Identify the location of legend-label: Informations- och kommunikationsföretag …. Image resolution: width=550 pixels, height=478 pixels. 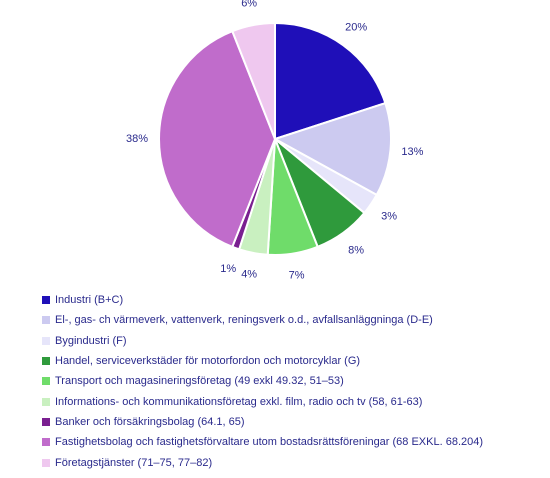
(239, 401).